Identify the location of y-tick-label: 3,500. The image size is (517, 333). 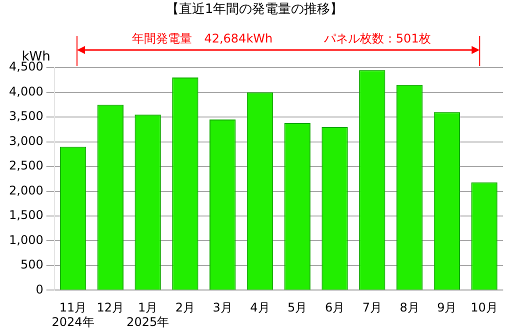
(26, 116).